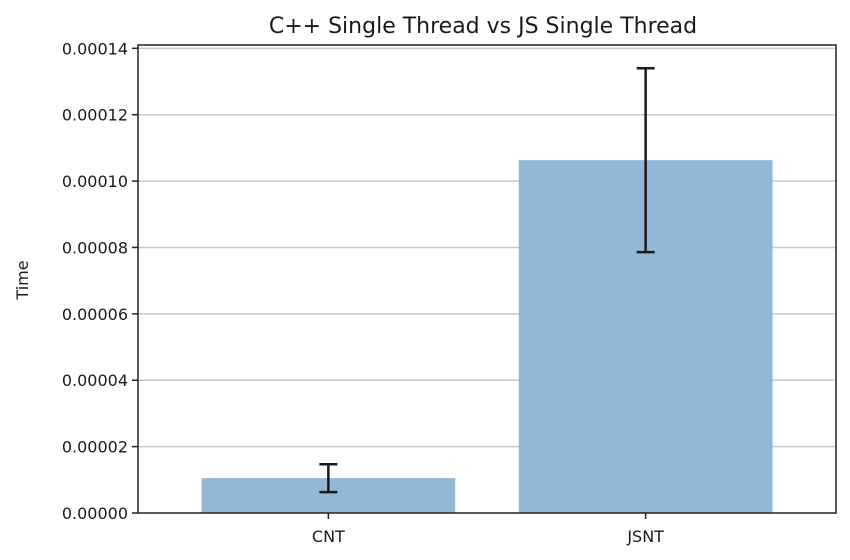 The width and height of the screenshot is (850, 560). What do you see at coordinates (483, 26) in the screenshot?
I see `chart-title: C++ Single Thread vs JS Single Thread` at bounding box center [483, 26].